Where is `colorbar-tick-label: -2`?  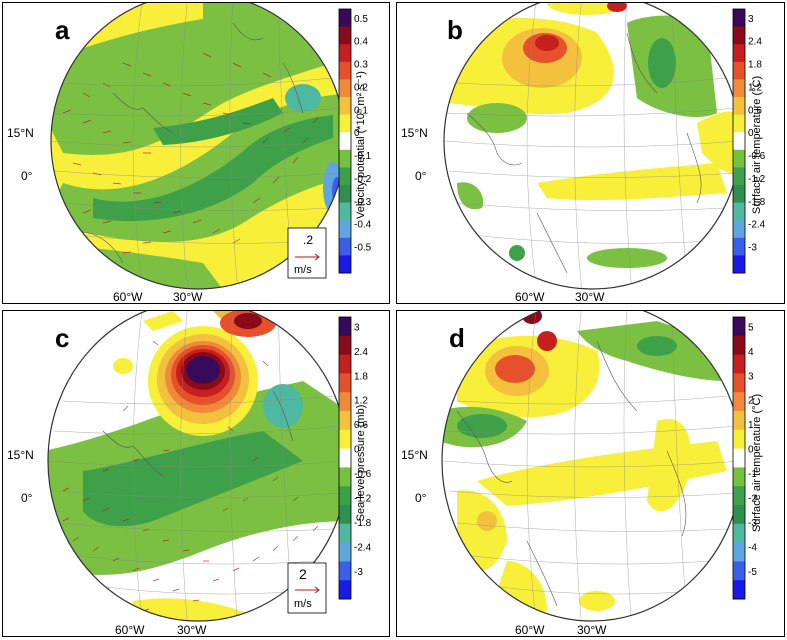 colorbar-tick-label: -2 is located at coordinates (752, 498).